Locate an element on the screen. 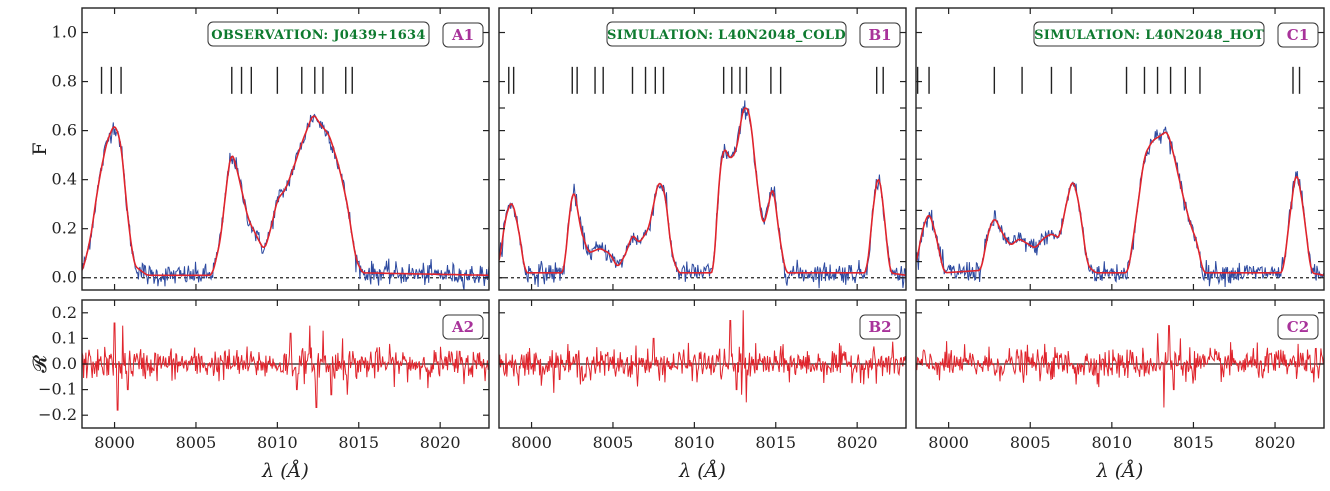 The width and height of the screenshot is (1330, 491). panel-label: C2 is located at coordinates (1298, 327).